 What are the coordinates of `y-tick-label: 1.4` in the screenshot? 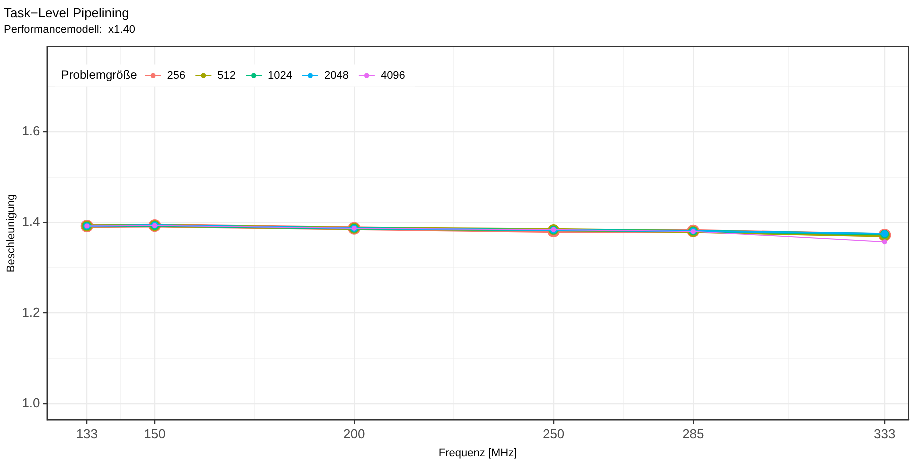 It's located at (31, 222).